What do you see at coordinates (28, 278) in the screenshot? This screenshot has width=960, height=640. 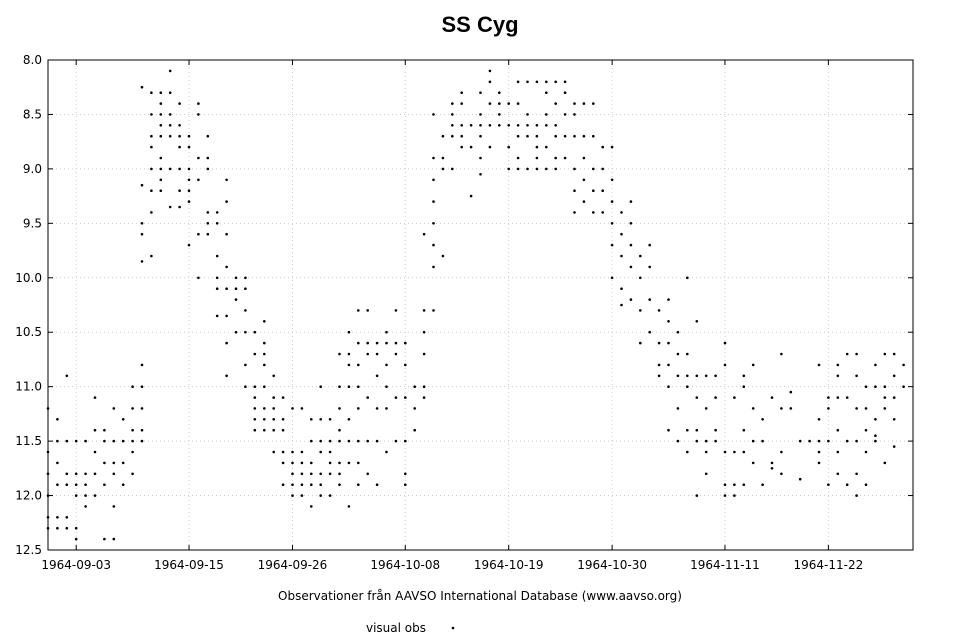 I see `y-tick-label: 10.0` at bounding box center [28, 278].